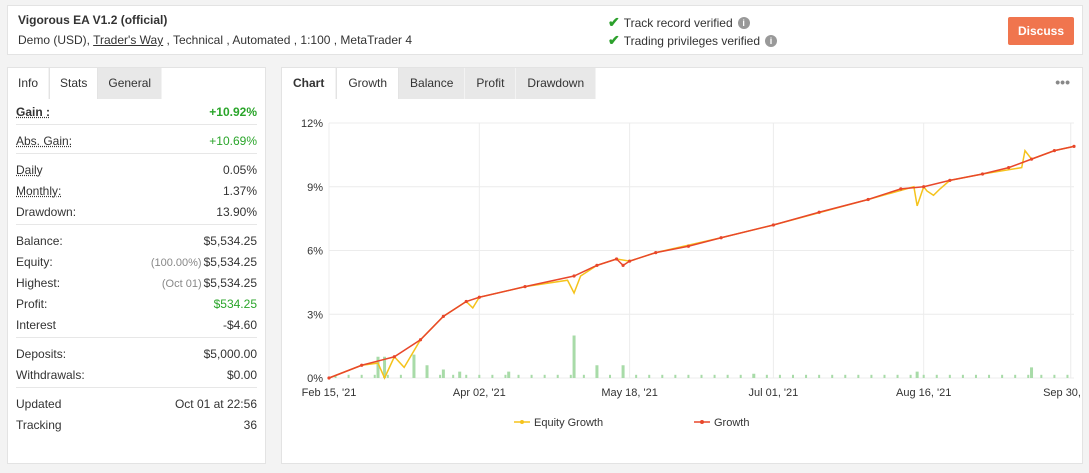 This screenshot has width=1089, height=473. What do you see at coordinates (215, 403) in the screenshot?
I see `stat-value: Oct 01 at 22:56` at bounding box center [215, 403].